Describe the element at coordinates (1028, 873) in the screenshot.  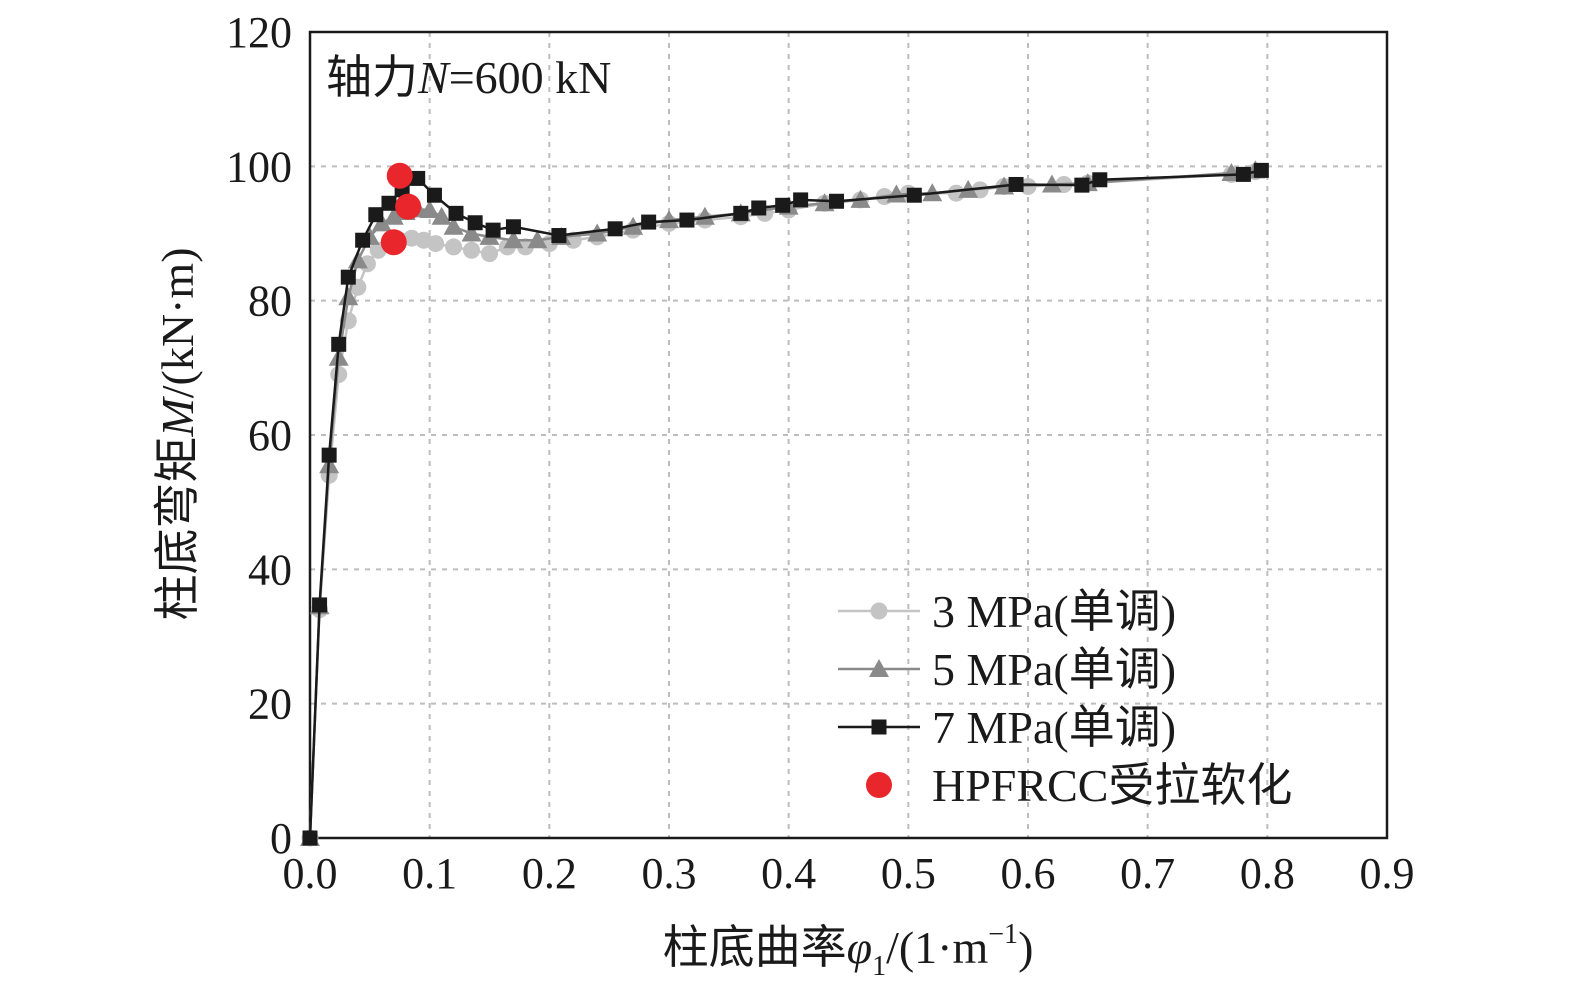
I see `x-tick-label: 0.6` at that location.